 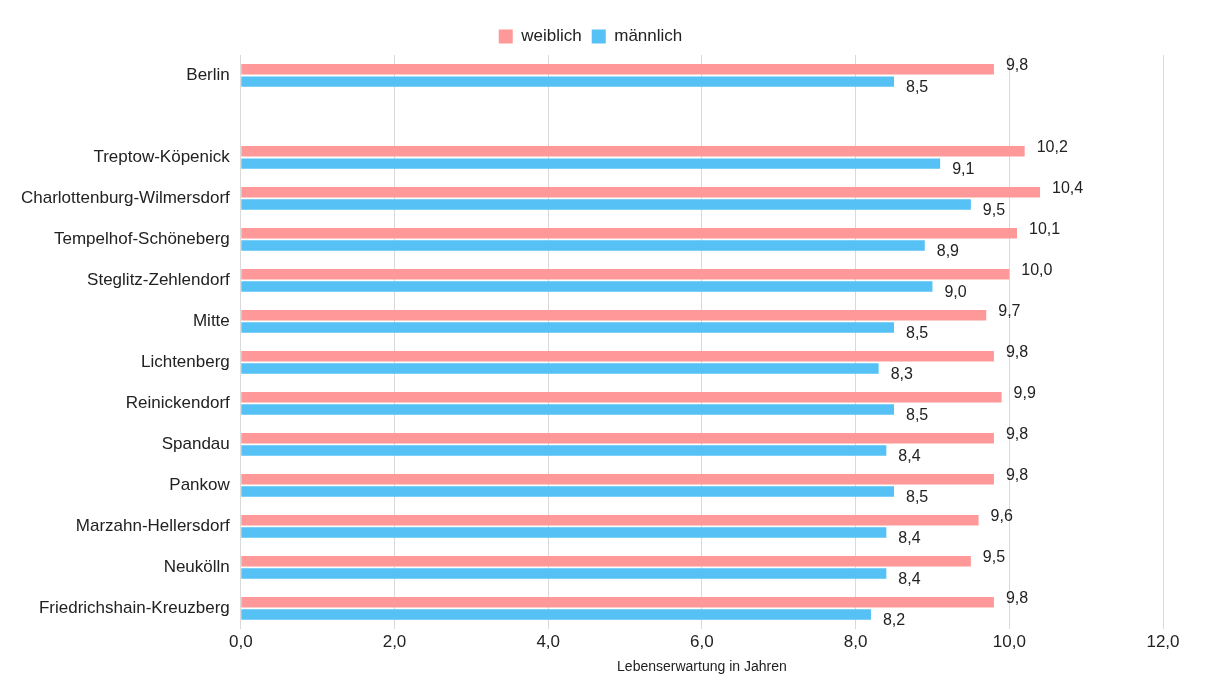 I want to click on data-label: 10,2, so click(x=1052, y=146).